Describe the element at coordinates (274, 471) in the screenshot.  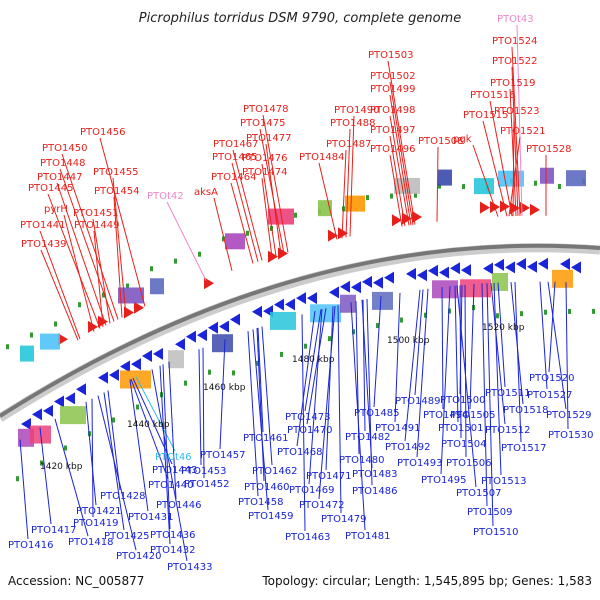
I see `reverse-gene-label: PTO1462` at that location.